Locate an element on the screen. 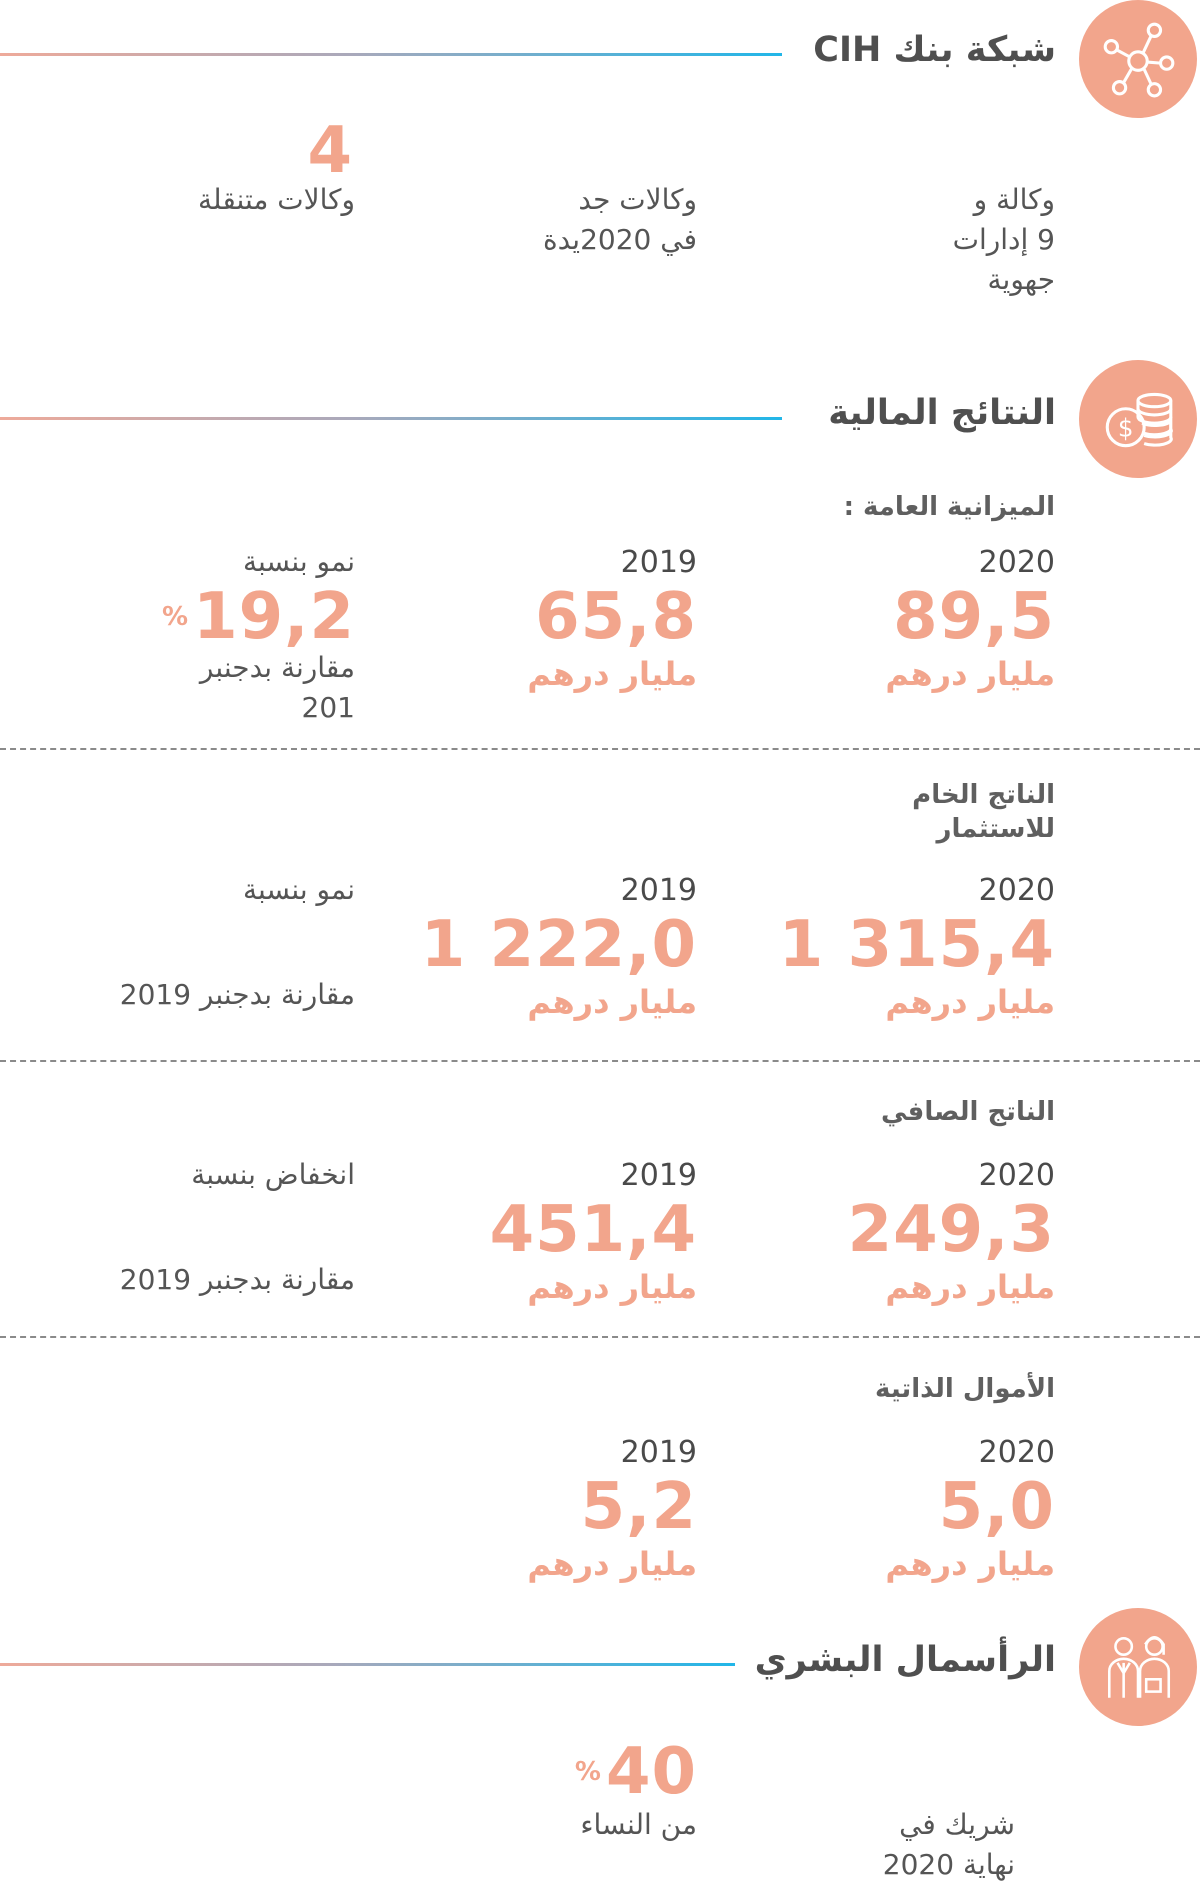 The width and height of the screenshot is (1200, 1884). net-unit-2019: مليار درهم is located at coordinates (612, 1287).